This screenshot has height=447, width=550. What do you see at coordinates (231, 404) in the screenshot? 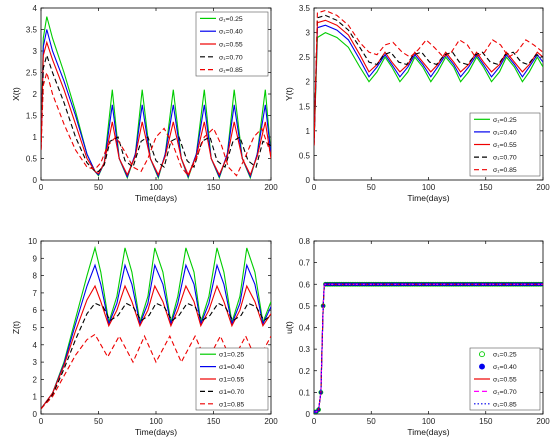
I see `legend-label-5: σ1=0.85` at bounding box center [231, 404].